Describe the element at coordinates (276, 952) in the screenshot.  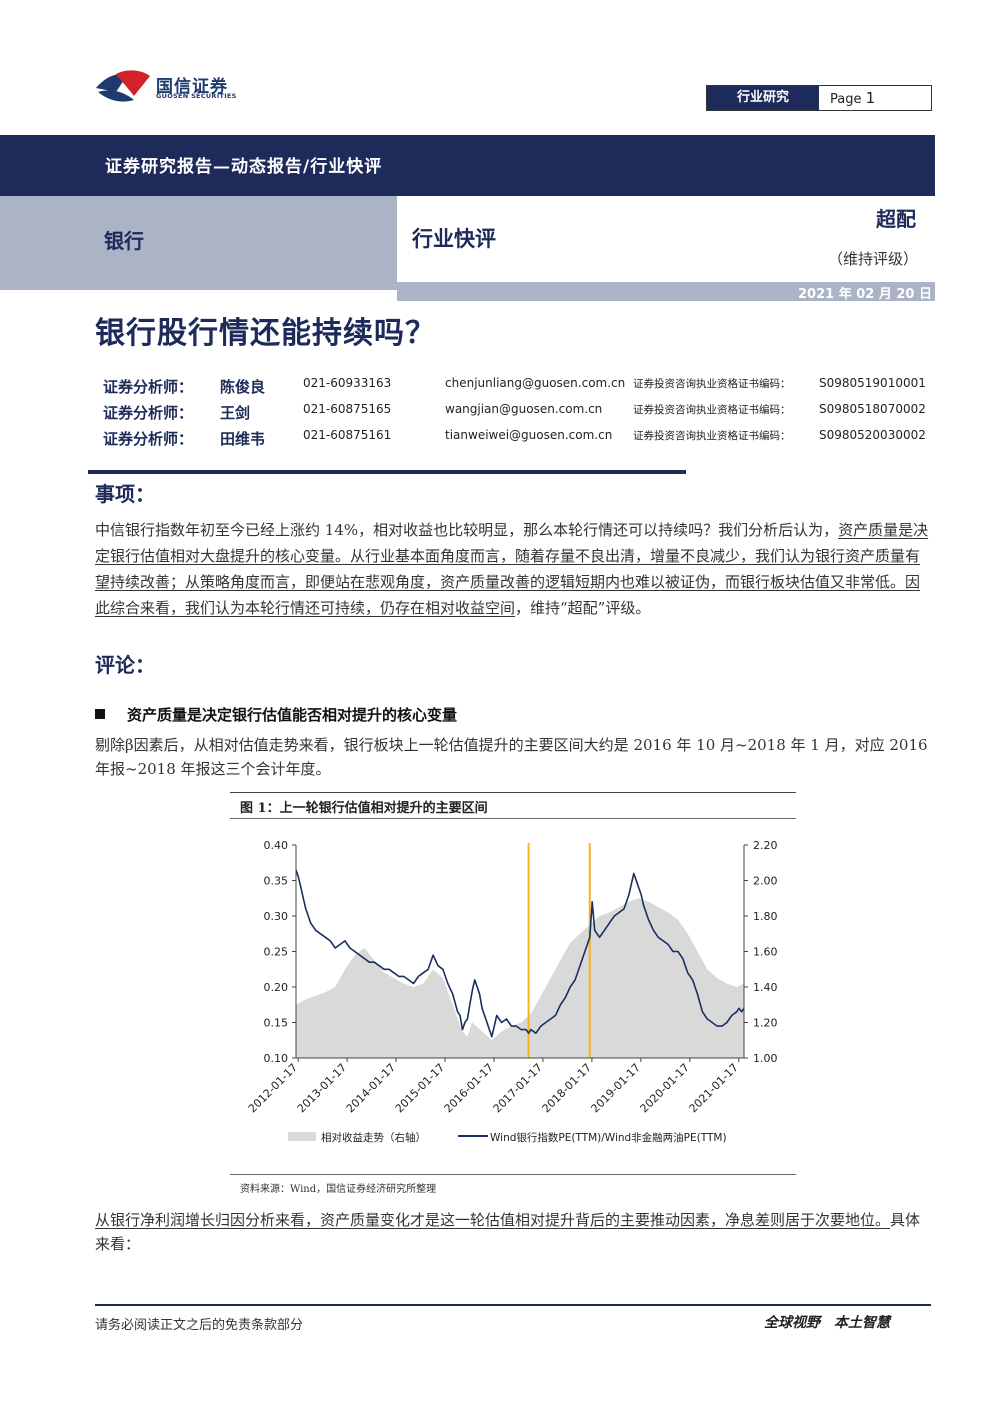
I see `left-tick-label: 0.25` at that location.